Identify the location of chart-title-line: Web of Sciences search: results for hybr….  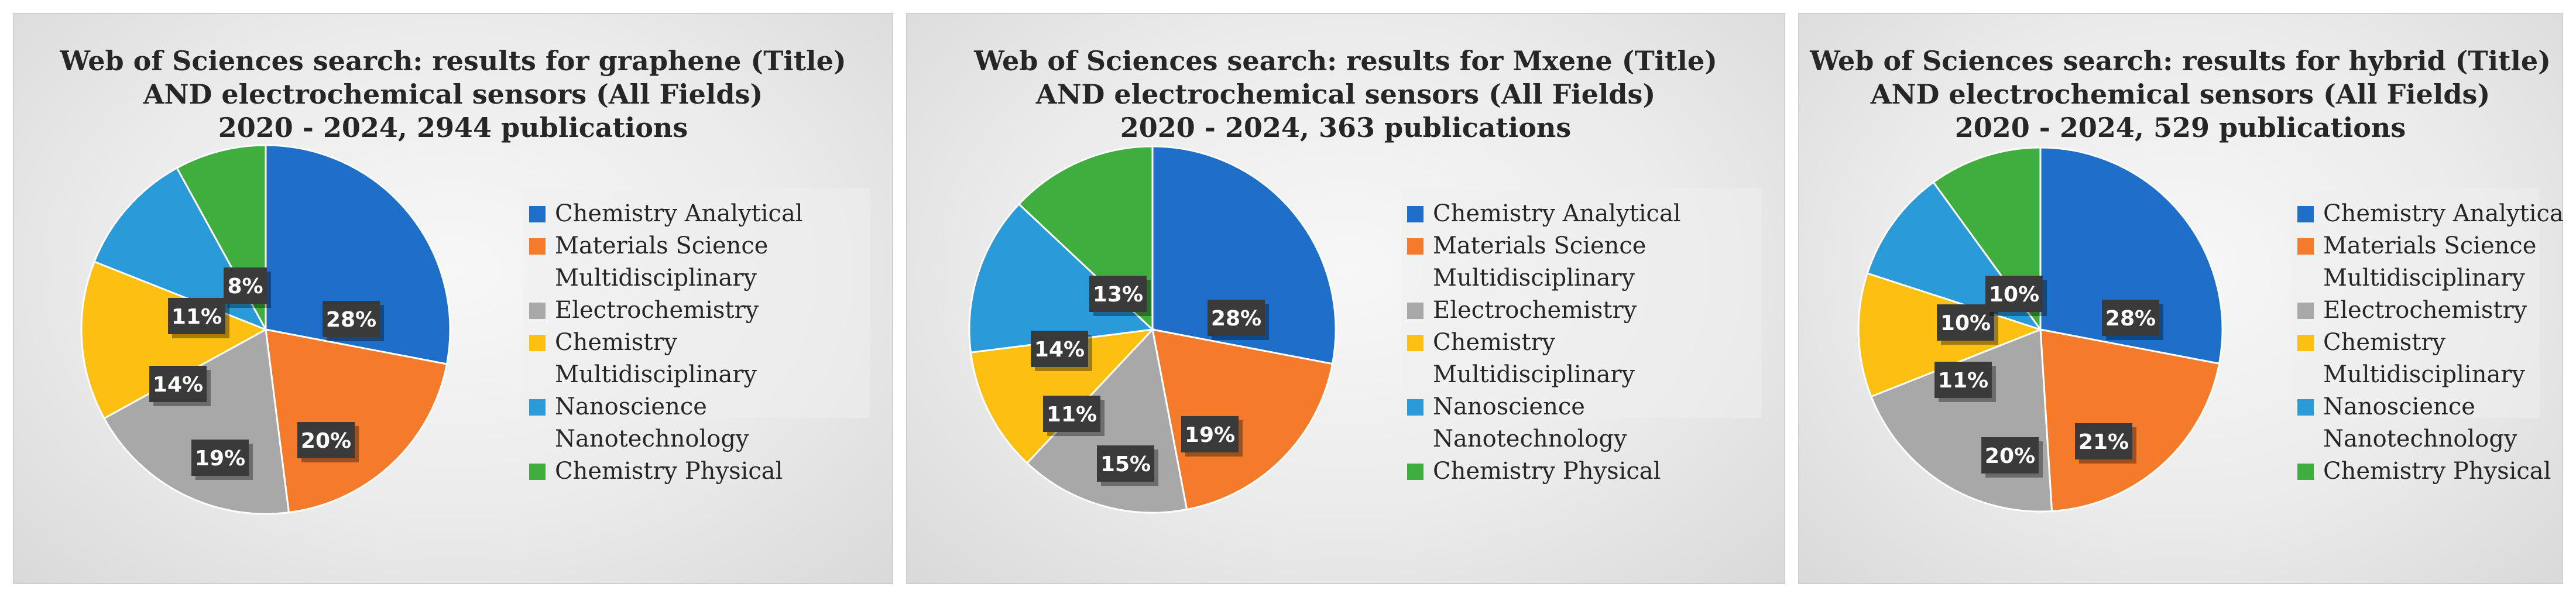
(2180, 61).